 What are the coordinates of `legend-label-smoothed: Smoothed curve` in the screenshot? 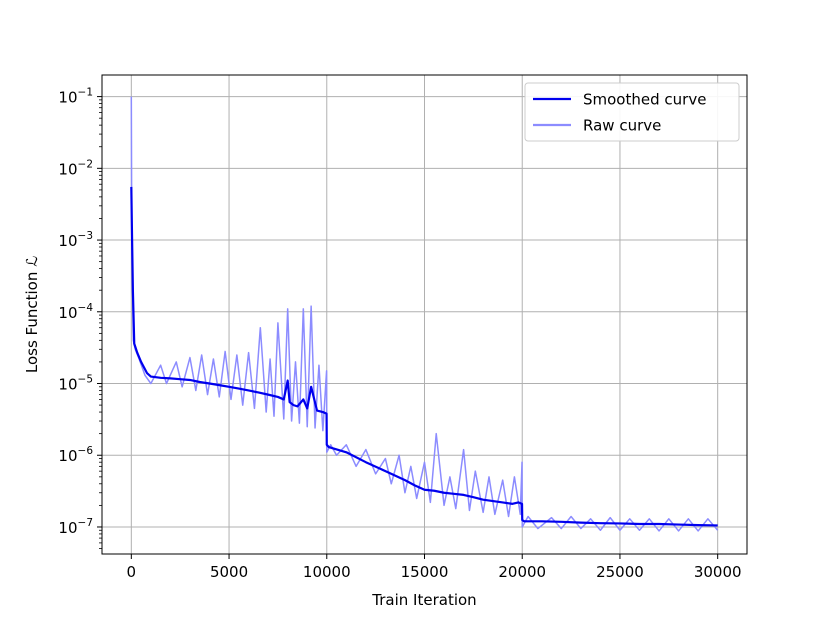 It's located at (644, 100).